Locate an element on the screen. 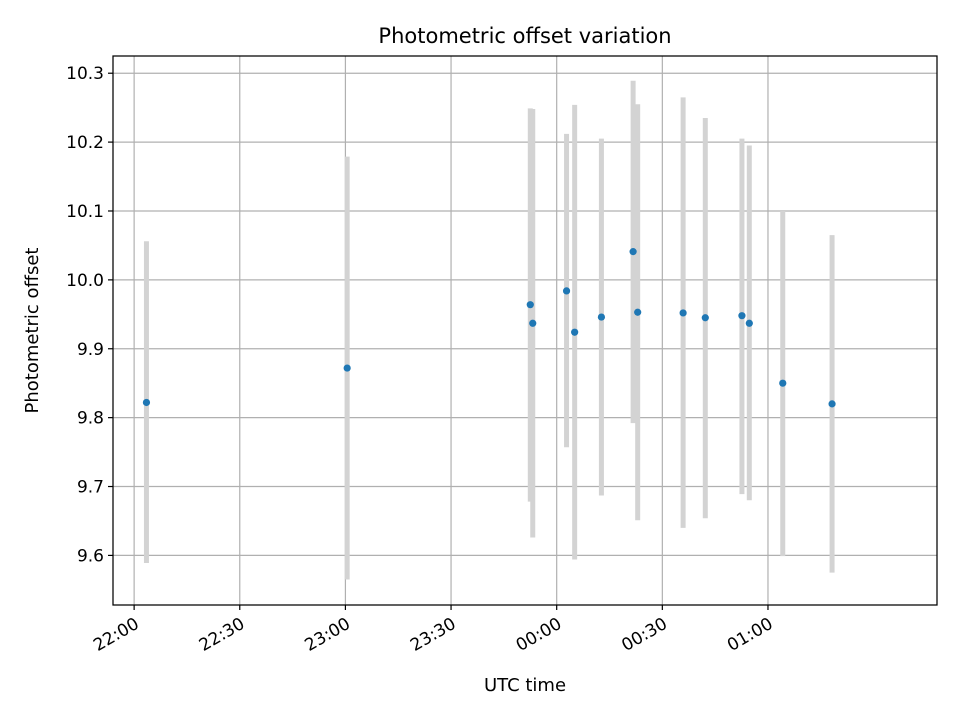  y-tick-label: 10.2 is located at coordinates (85, 143).